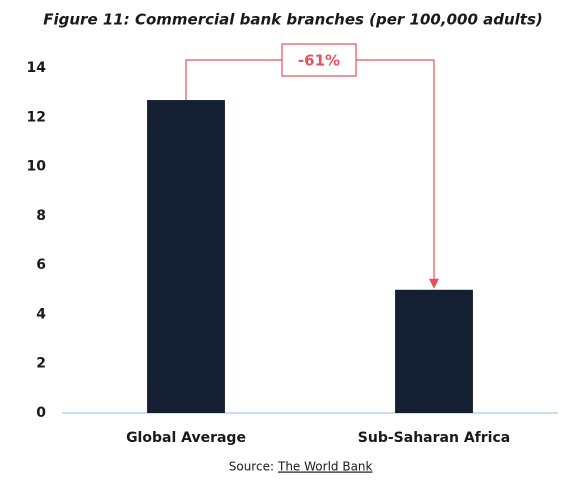 The width and height of the screenshot is (587, 485). I want to click on y-tick-label: 6, so click(41, 265).